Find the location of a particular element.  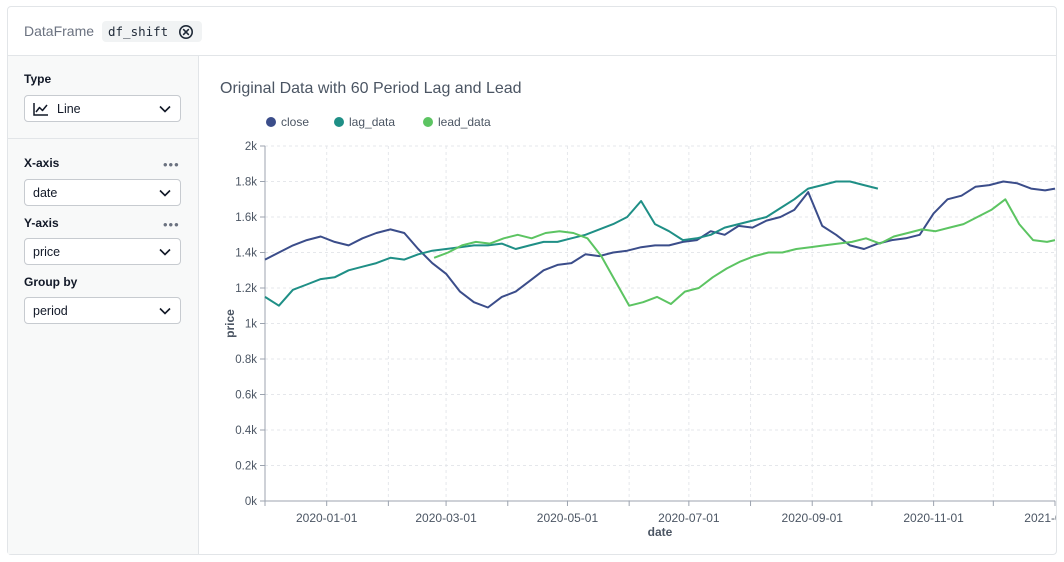

legend-marker-lag_data is located at coordinates (339, 122).